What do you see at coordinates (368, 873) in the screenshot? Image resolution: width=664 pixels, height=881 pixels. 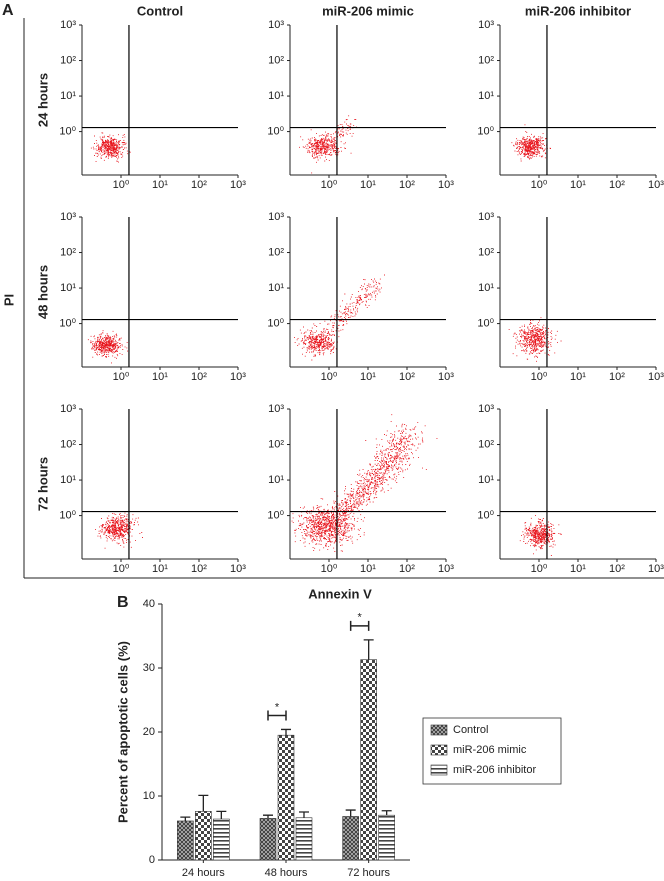 I see `x-tick-label: 72 hours` at bounding box center [368, 873].